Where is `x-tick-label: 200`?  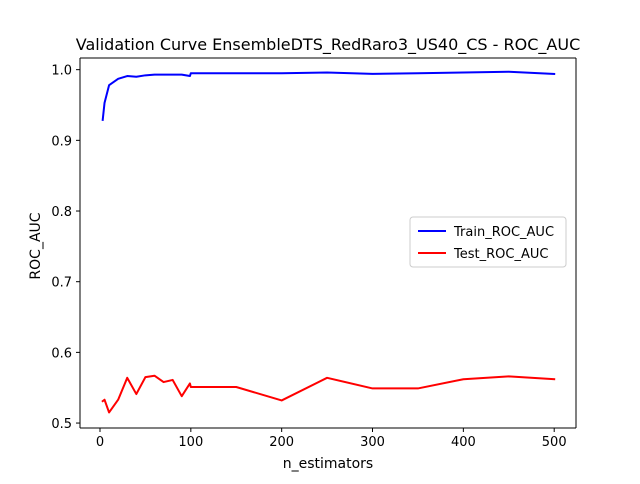
x-tick-label: 200 is located at coordinates (281, 442).